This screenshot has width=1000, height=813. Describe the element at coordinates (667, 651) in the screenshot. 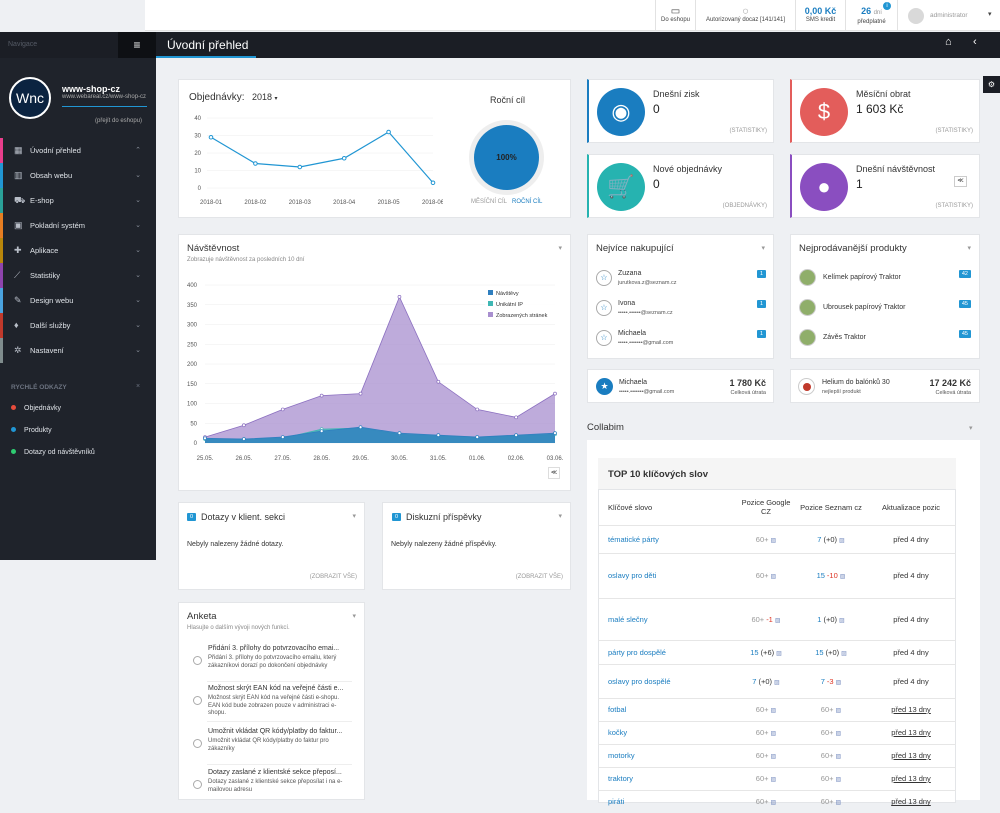

I see `keyword-link: párty pro dospělé` at that location.